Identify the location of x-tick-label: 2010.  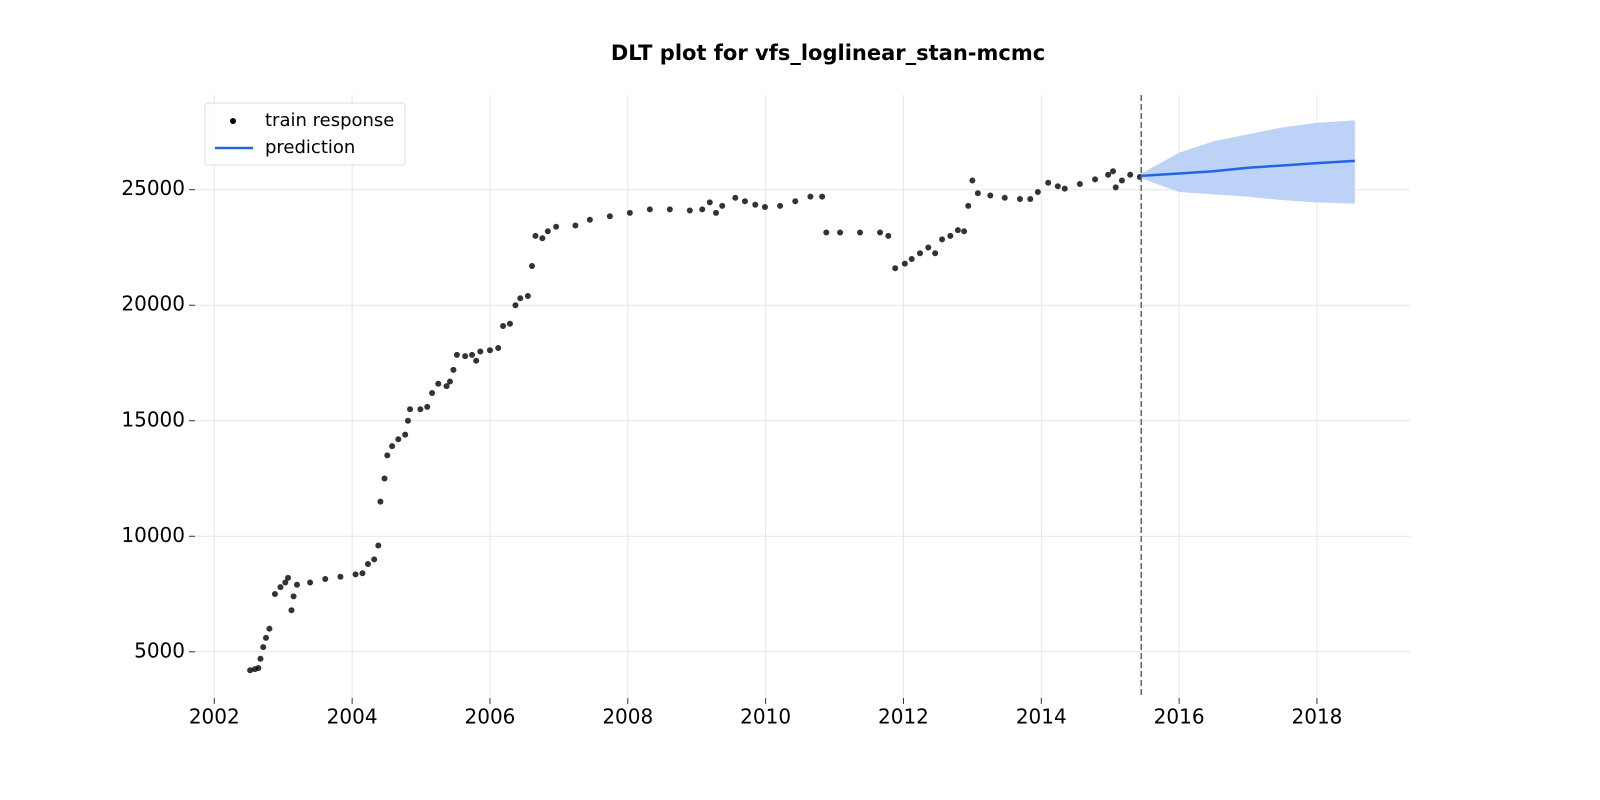
(765, 717).